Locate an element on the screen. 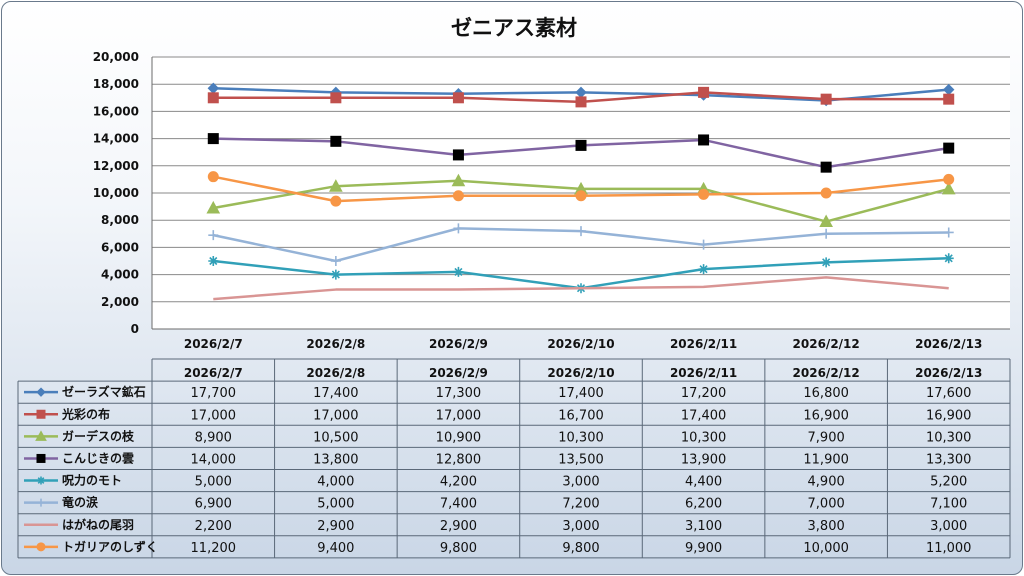  y-tick-label: 10,000 is located at coordinates (116, 193).